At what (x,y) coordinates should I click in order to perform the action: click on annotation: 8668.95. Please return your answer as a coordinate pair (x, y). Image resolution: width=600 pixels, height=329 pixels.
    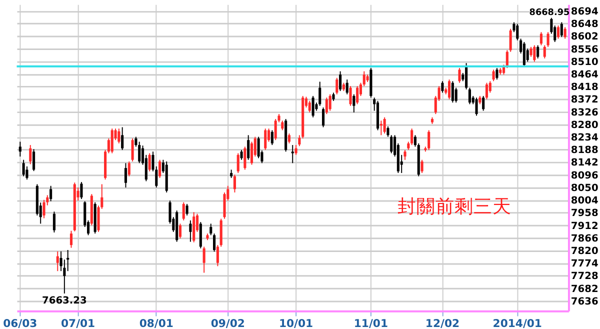
    Looking at the image, I should click on (549, 13).